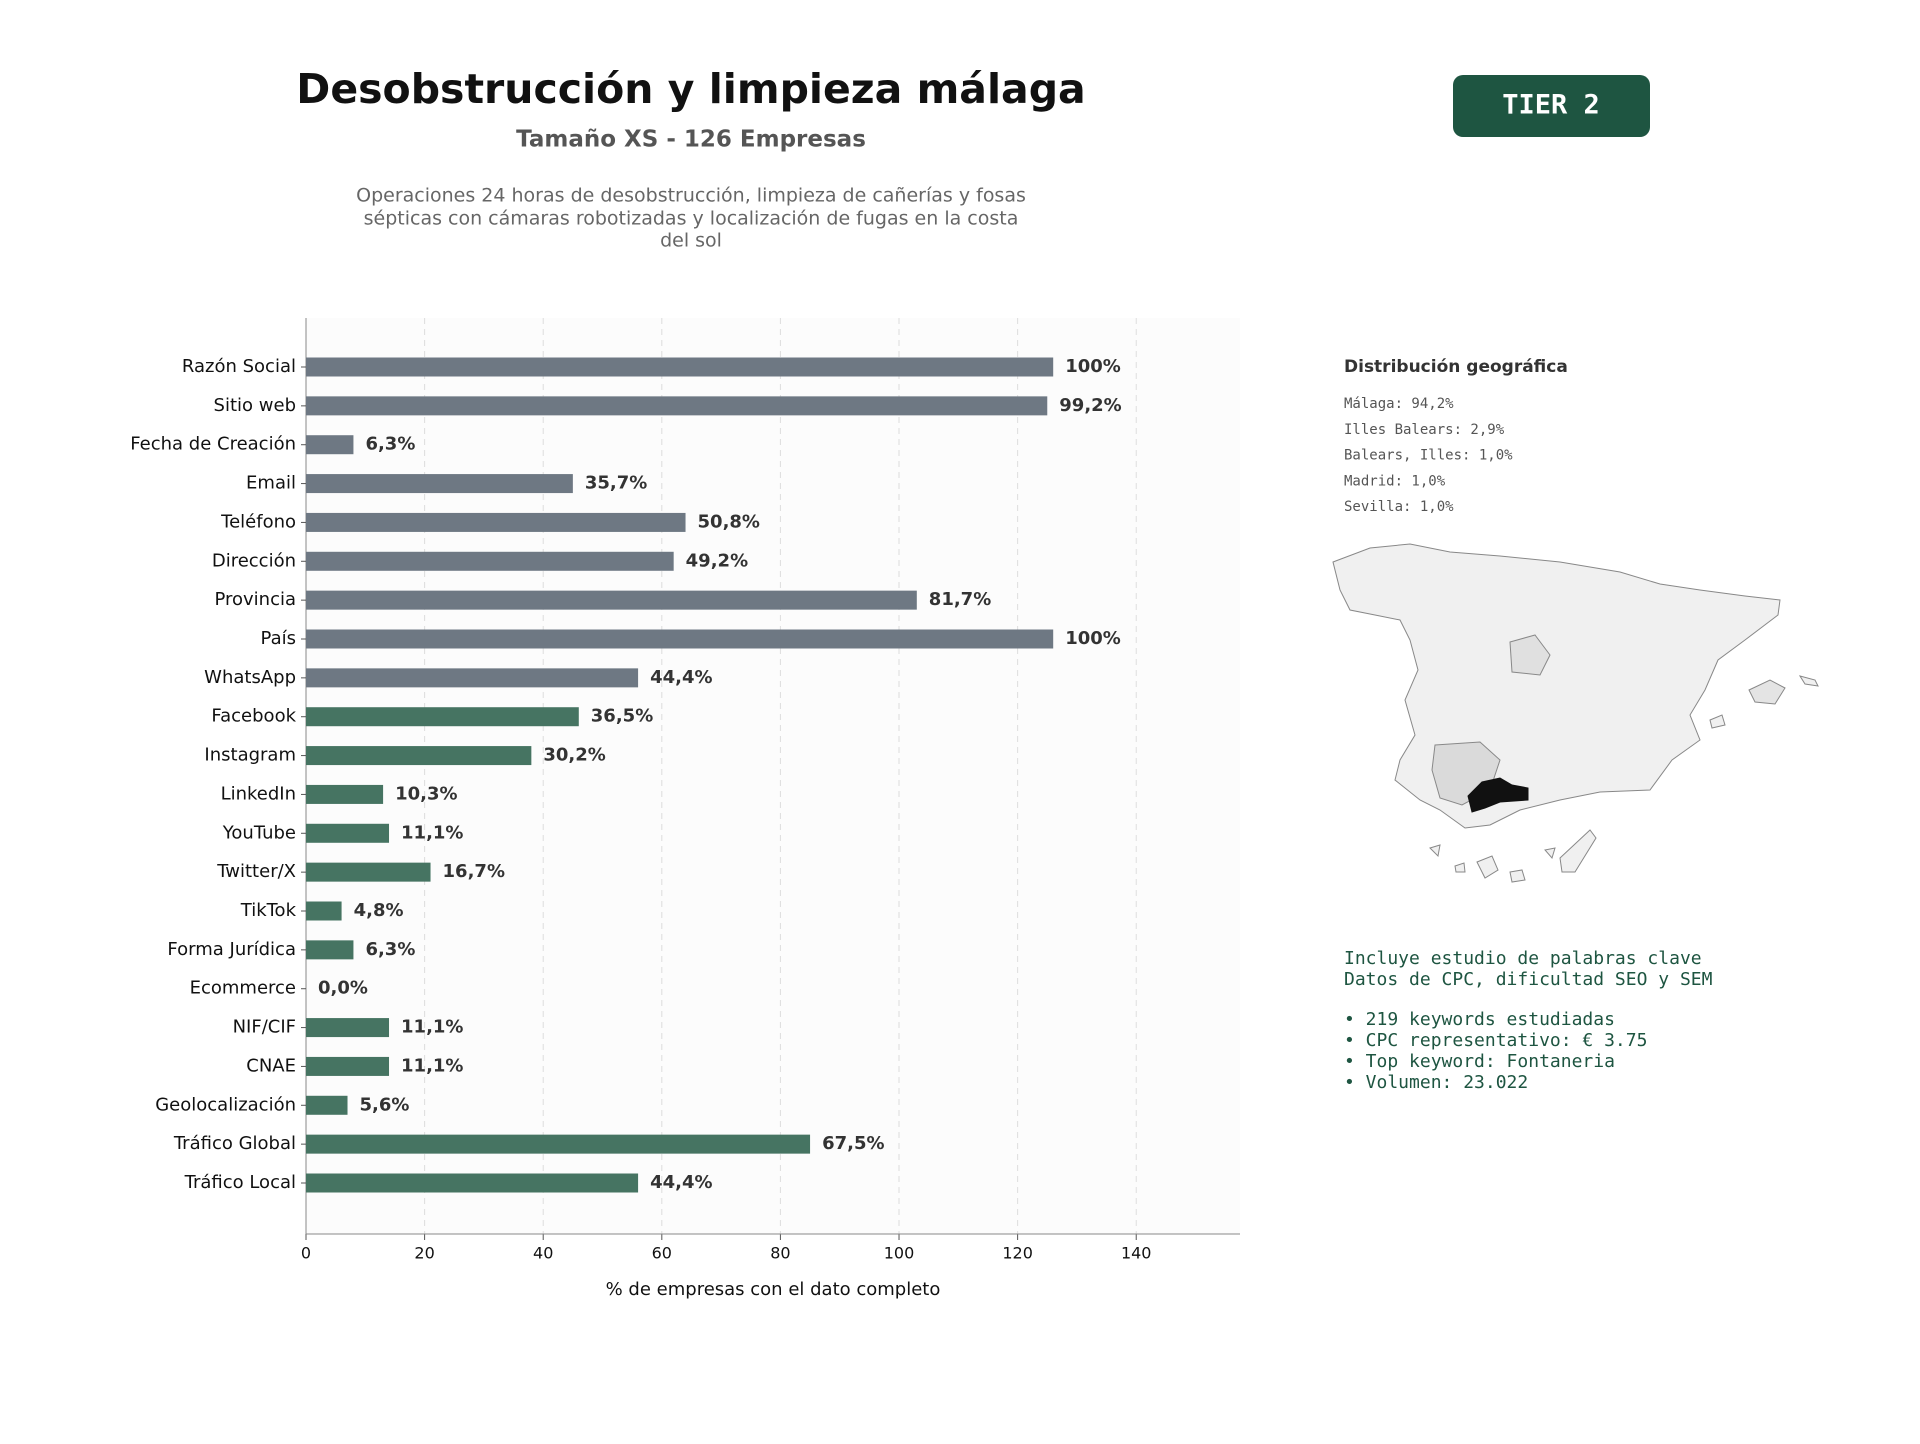 This screenshot has width=1920, height=1444. Describe the element at coordinates (691, 140) in the screenshot. I see `subtitle: Tamaño XS - 126 Empresas` at that location.